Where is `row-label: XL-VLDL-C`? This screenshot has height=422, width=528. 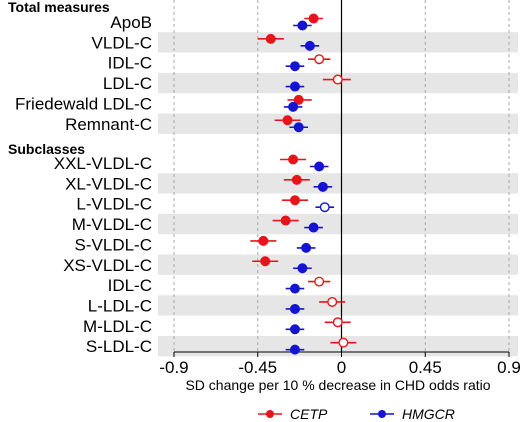 row-label: XL-VLDL-C is located at coordinates (108, 183).